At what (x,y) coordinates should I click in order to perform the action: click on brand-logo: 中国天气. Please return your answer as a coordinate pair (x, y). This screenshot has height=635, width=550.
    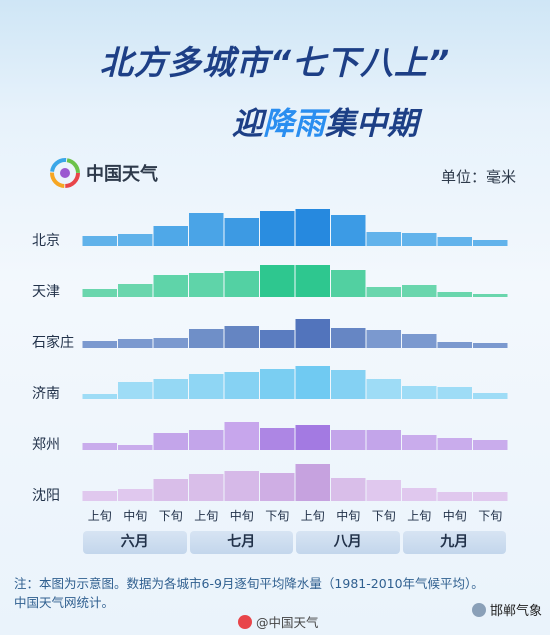
    Looking at the image, I should click on (104, 173).